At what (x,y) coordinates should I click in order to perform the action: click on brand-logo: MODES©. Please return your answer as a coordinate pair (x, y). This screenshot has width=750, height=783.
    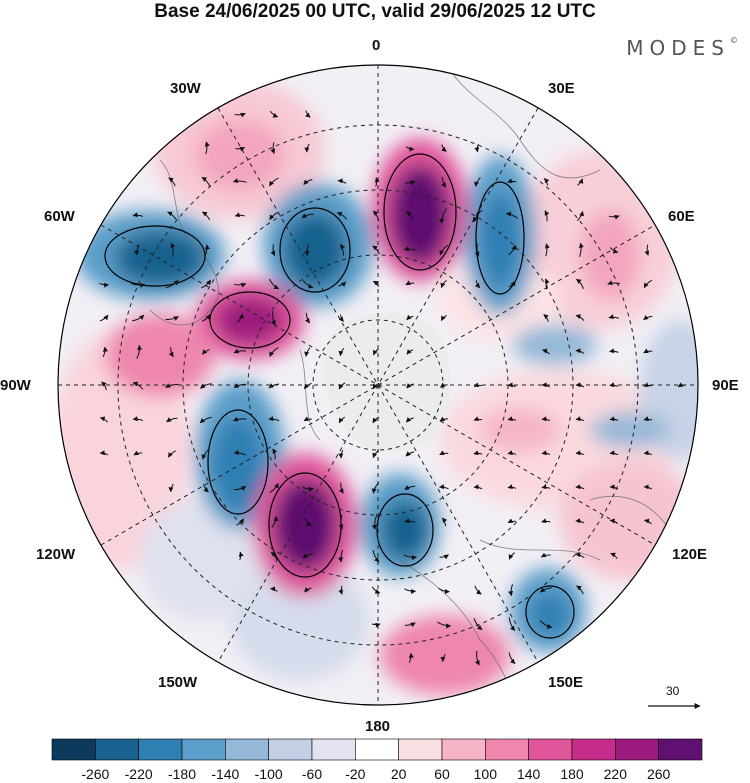
    Looking at the image, I should click on (682, 48).